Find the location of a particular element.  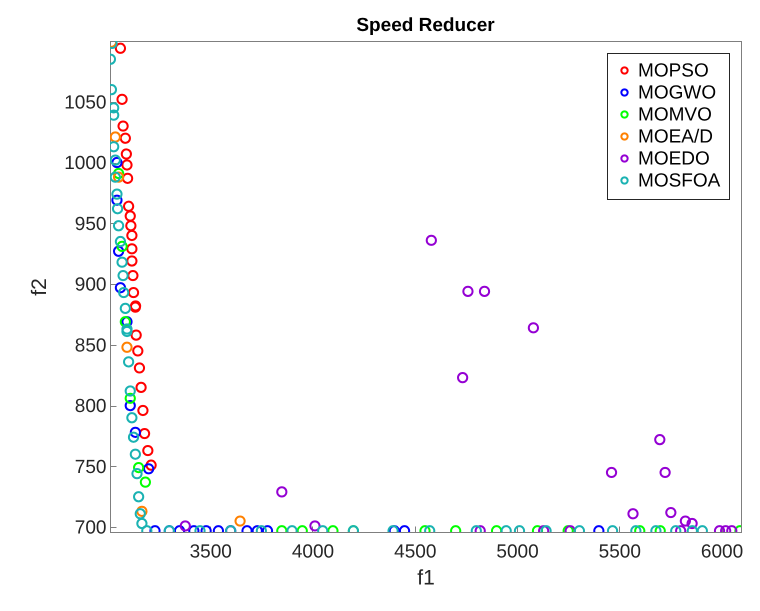

y-tick-label: 900 is located at coordinates (90, 285).